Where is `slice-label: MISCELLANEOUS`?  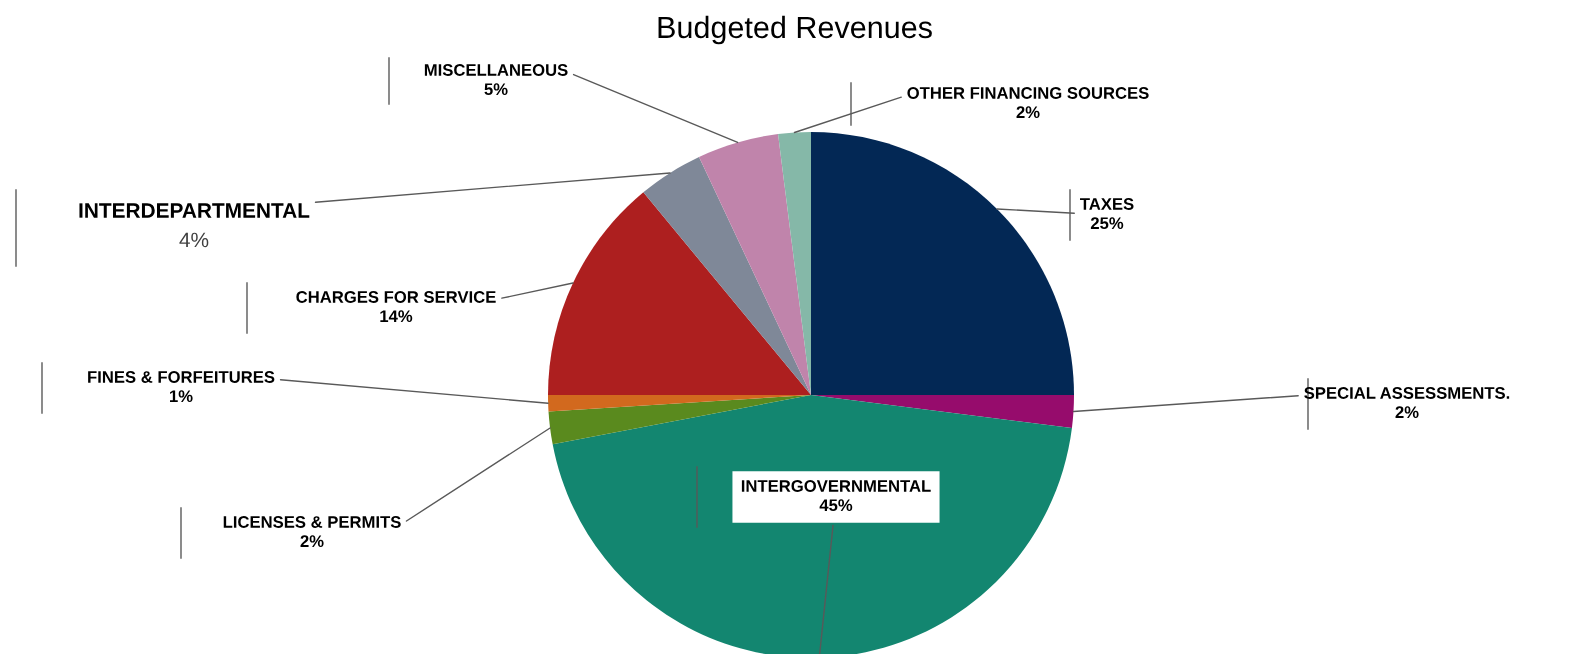
slice-label: MISCELLANEOUS is located at coordinates (496, 70).